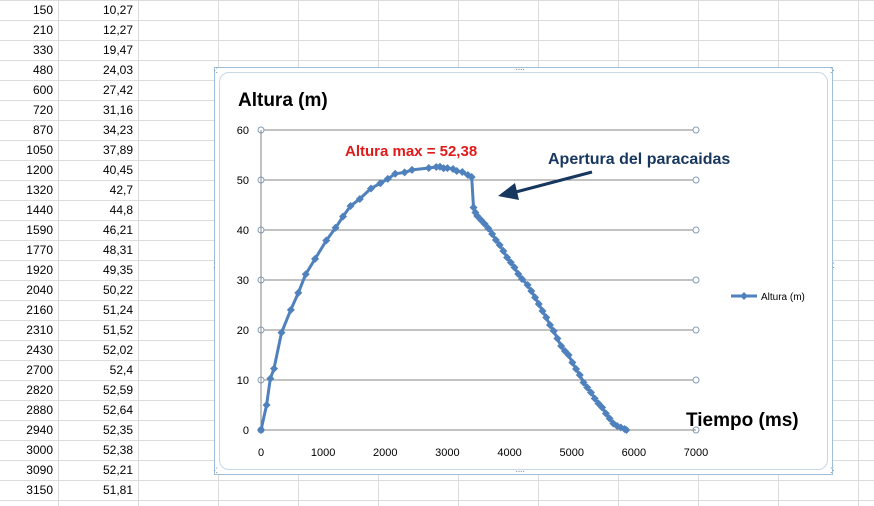 The image size is (874, 506). I want to click on x-axis-title: Tiempo (ms), so click(742, 420).